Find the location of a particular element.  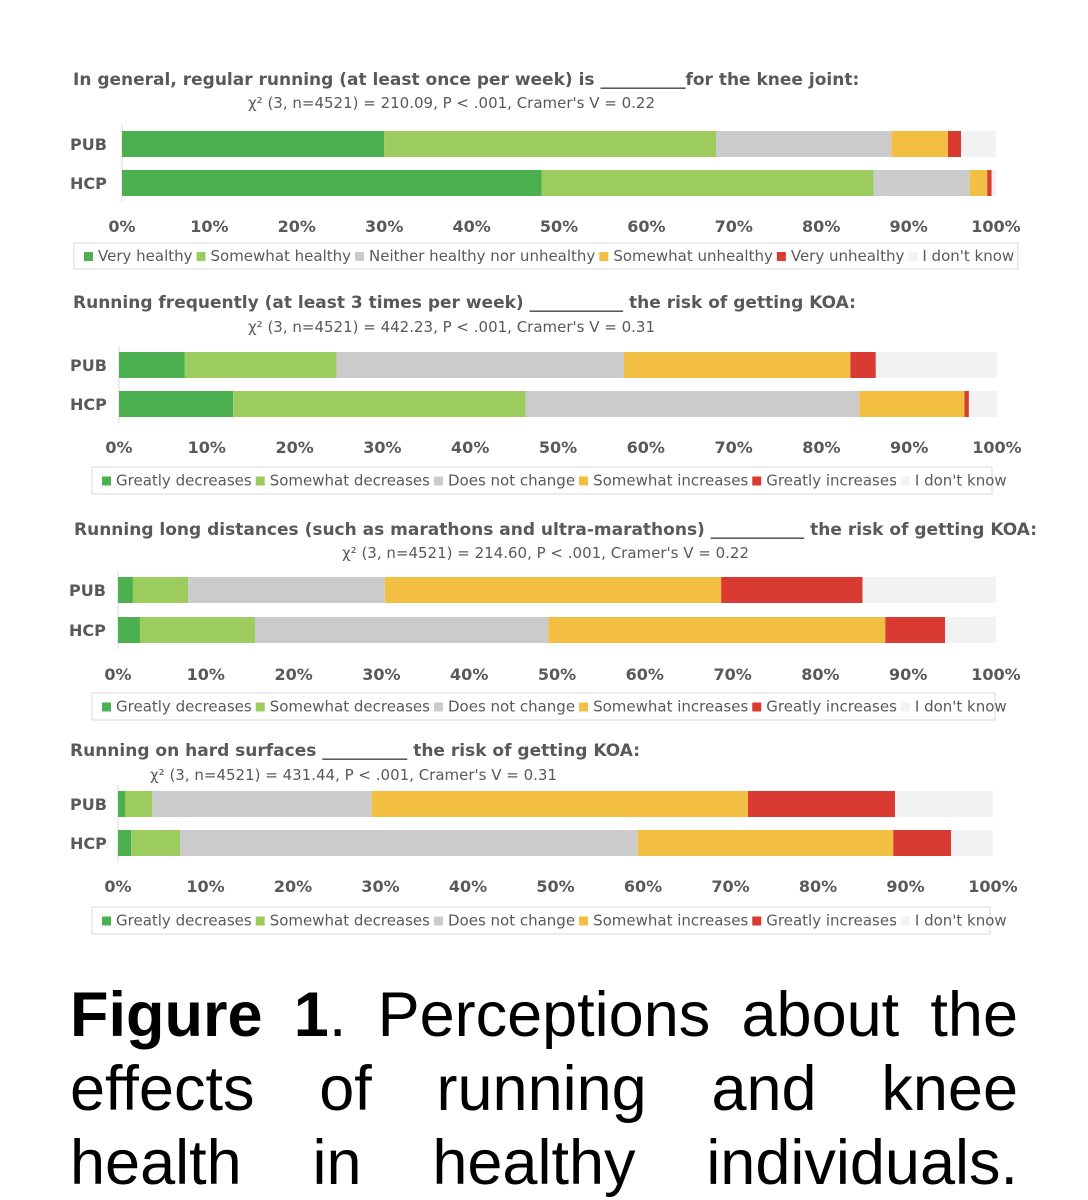

legend-label: Somewhat healthy is located at coordinates (281, 256).